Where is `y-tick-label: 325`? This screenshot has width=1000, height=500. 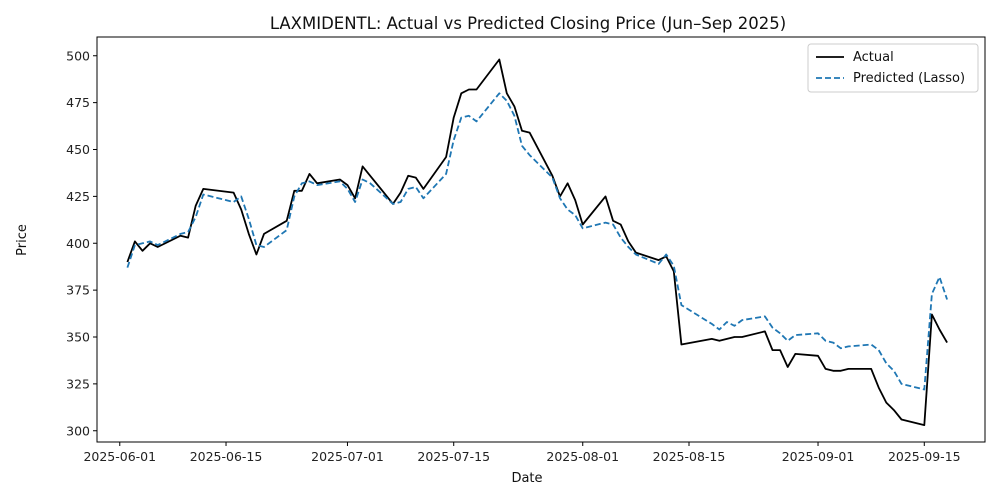
y-tick-label: 325 is located at coordinates (78, 383).